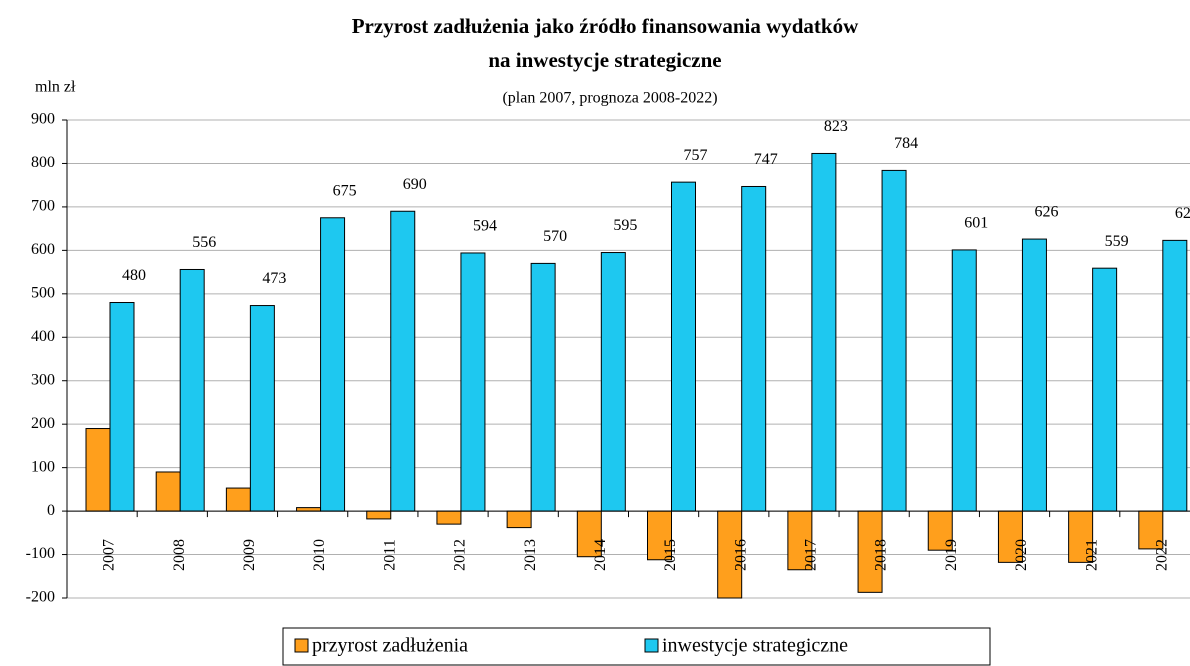 The height and width of the screenshot is (666, 1190). I want to click on x-tick-label: 2012, so click(460, 555).